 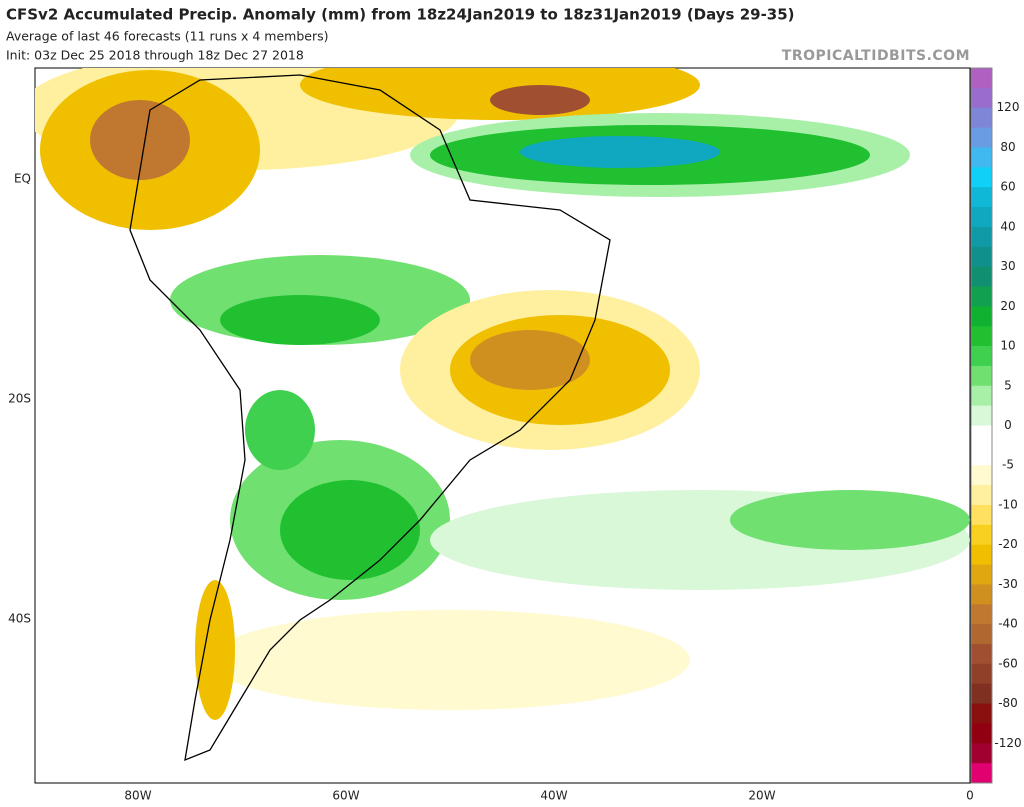 I want to click on lon-label: 40W, so click(x=553, y=796).